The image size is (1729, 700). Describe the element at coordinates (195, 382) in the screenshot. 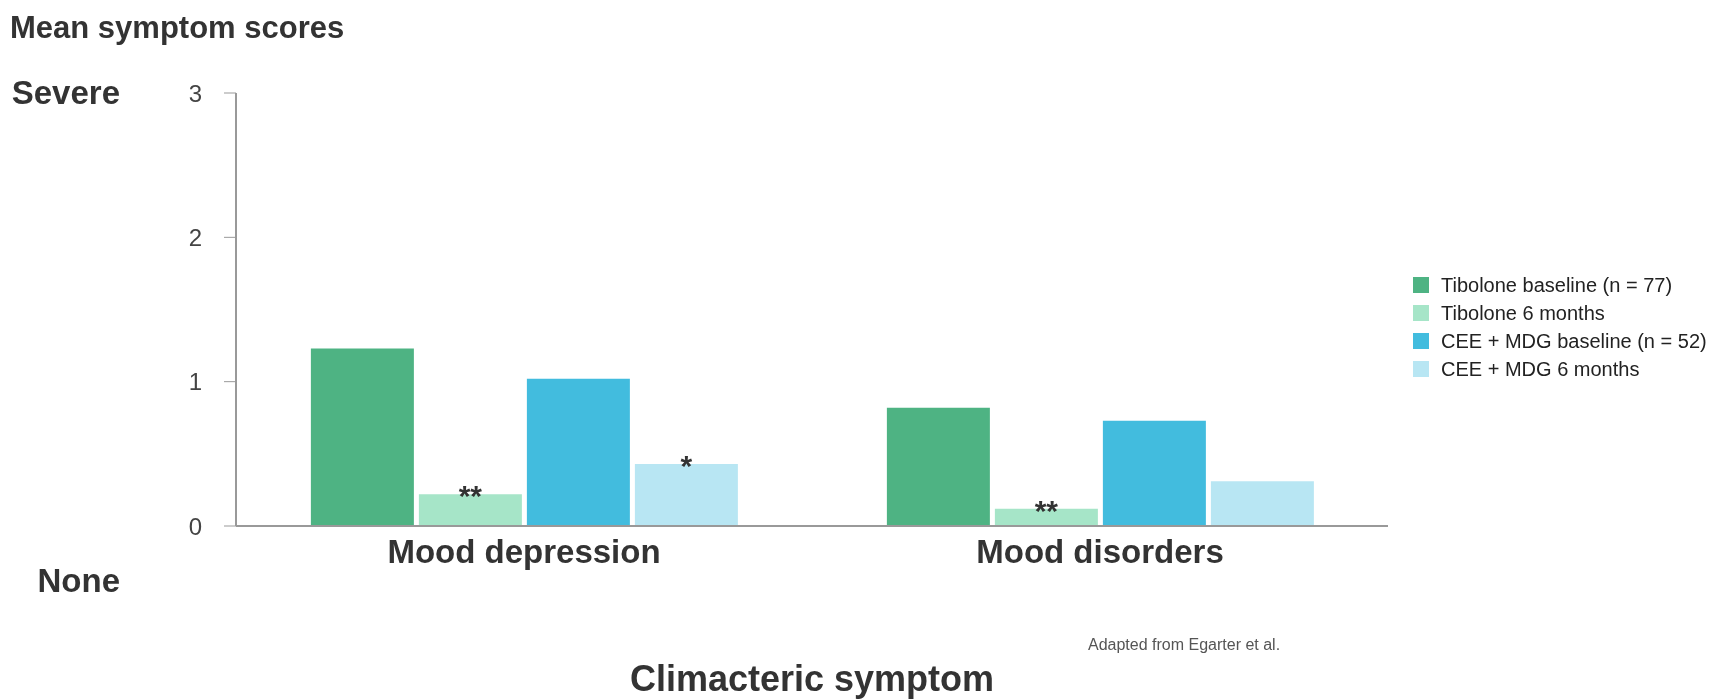

I see `y-tick-label: 1` at that location.